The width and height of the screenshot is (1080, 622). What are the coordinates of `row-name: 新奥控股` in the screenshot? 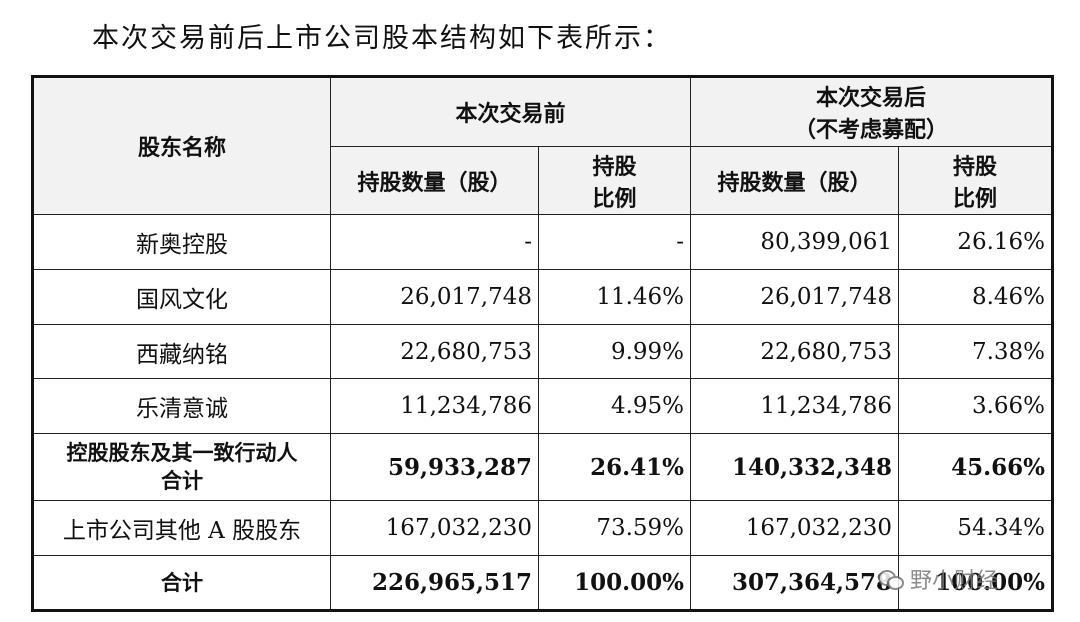 It's located at (181, 242).